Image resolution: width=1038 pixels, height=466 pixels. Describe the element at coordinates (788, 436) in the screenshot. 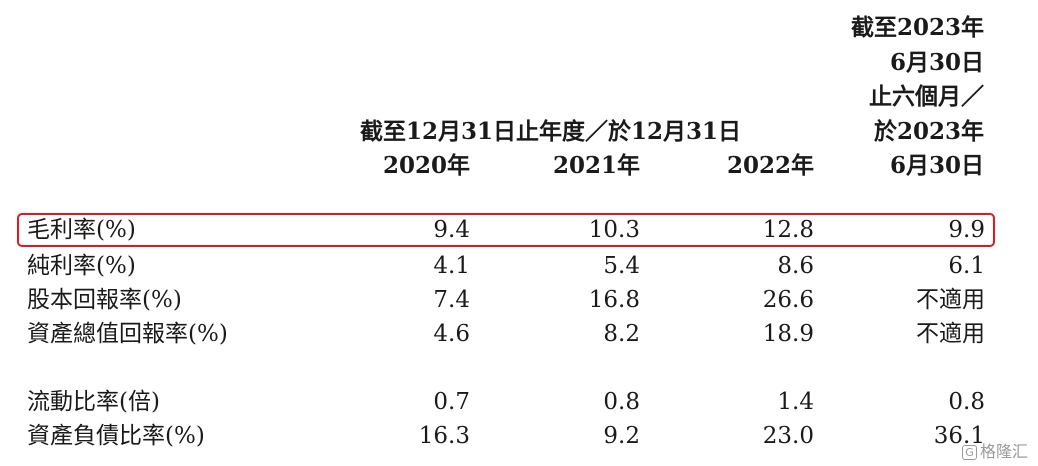

I see `cell-gearing-ratio-2022: 23.0` at that location.